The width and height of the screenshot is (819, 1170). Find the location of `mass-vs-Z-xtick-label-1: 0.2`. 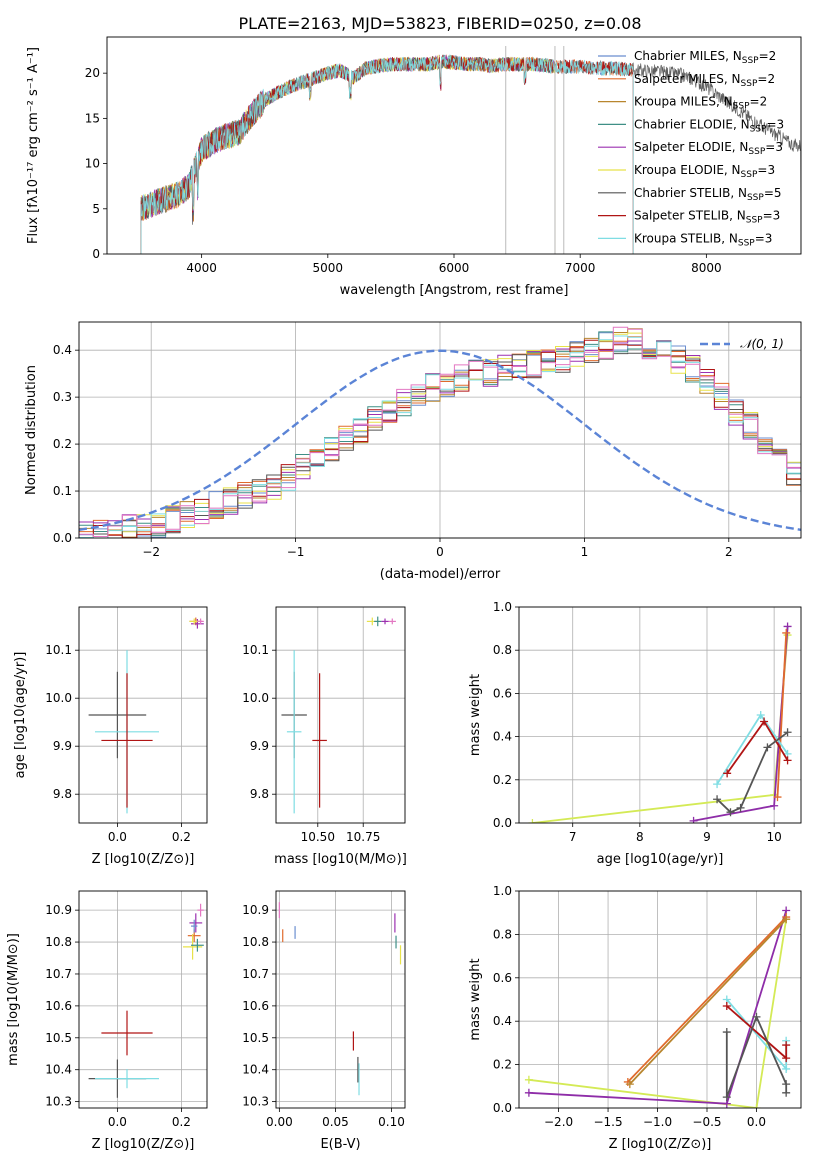

mass-vs-Z-xtick-label-1: 0.2 is located at coordinates (181, 1122).